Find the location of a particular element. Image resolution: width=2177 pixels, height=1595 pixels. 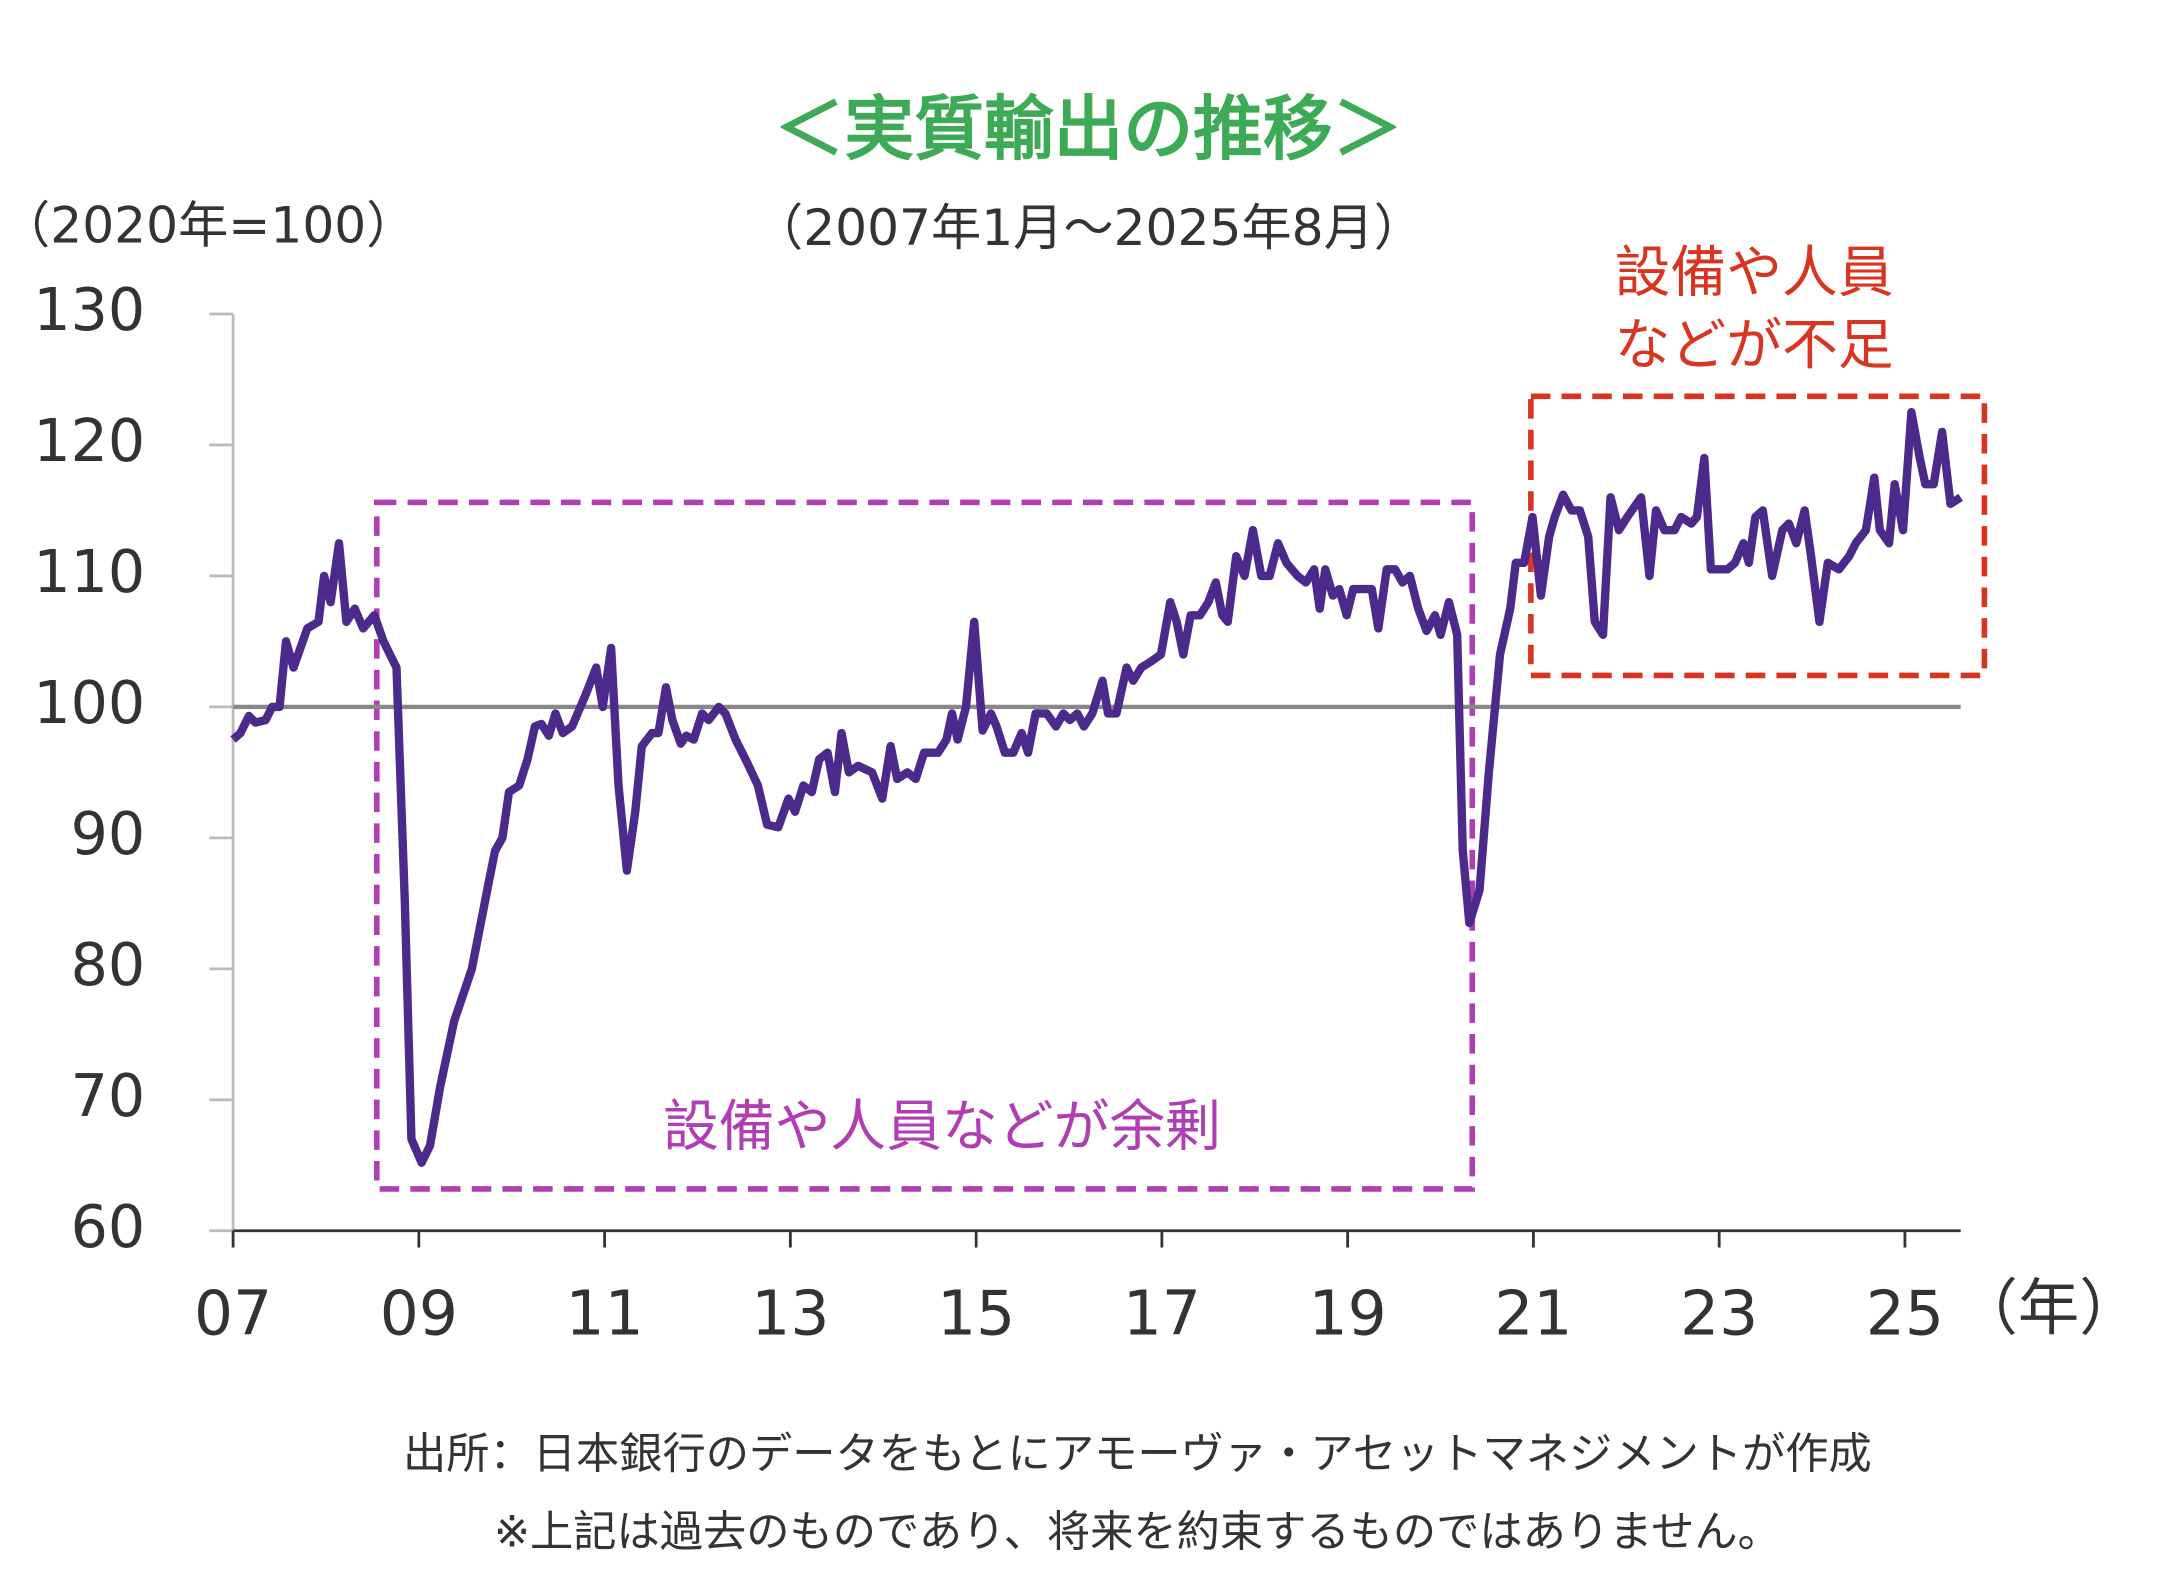

y-tick-label: 130 is located at coordinates (89, 310).